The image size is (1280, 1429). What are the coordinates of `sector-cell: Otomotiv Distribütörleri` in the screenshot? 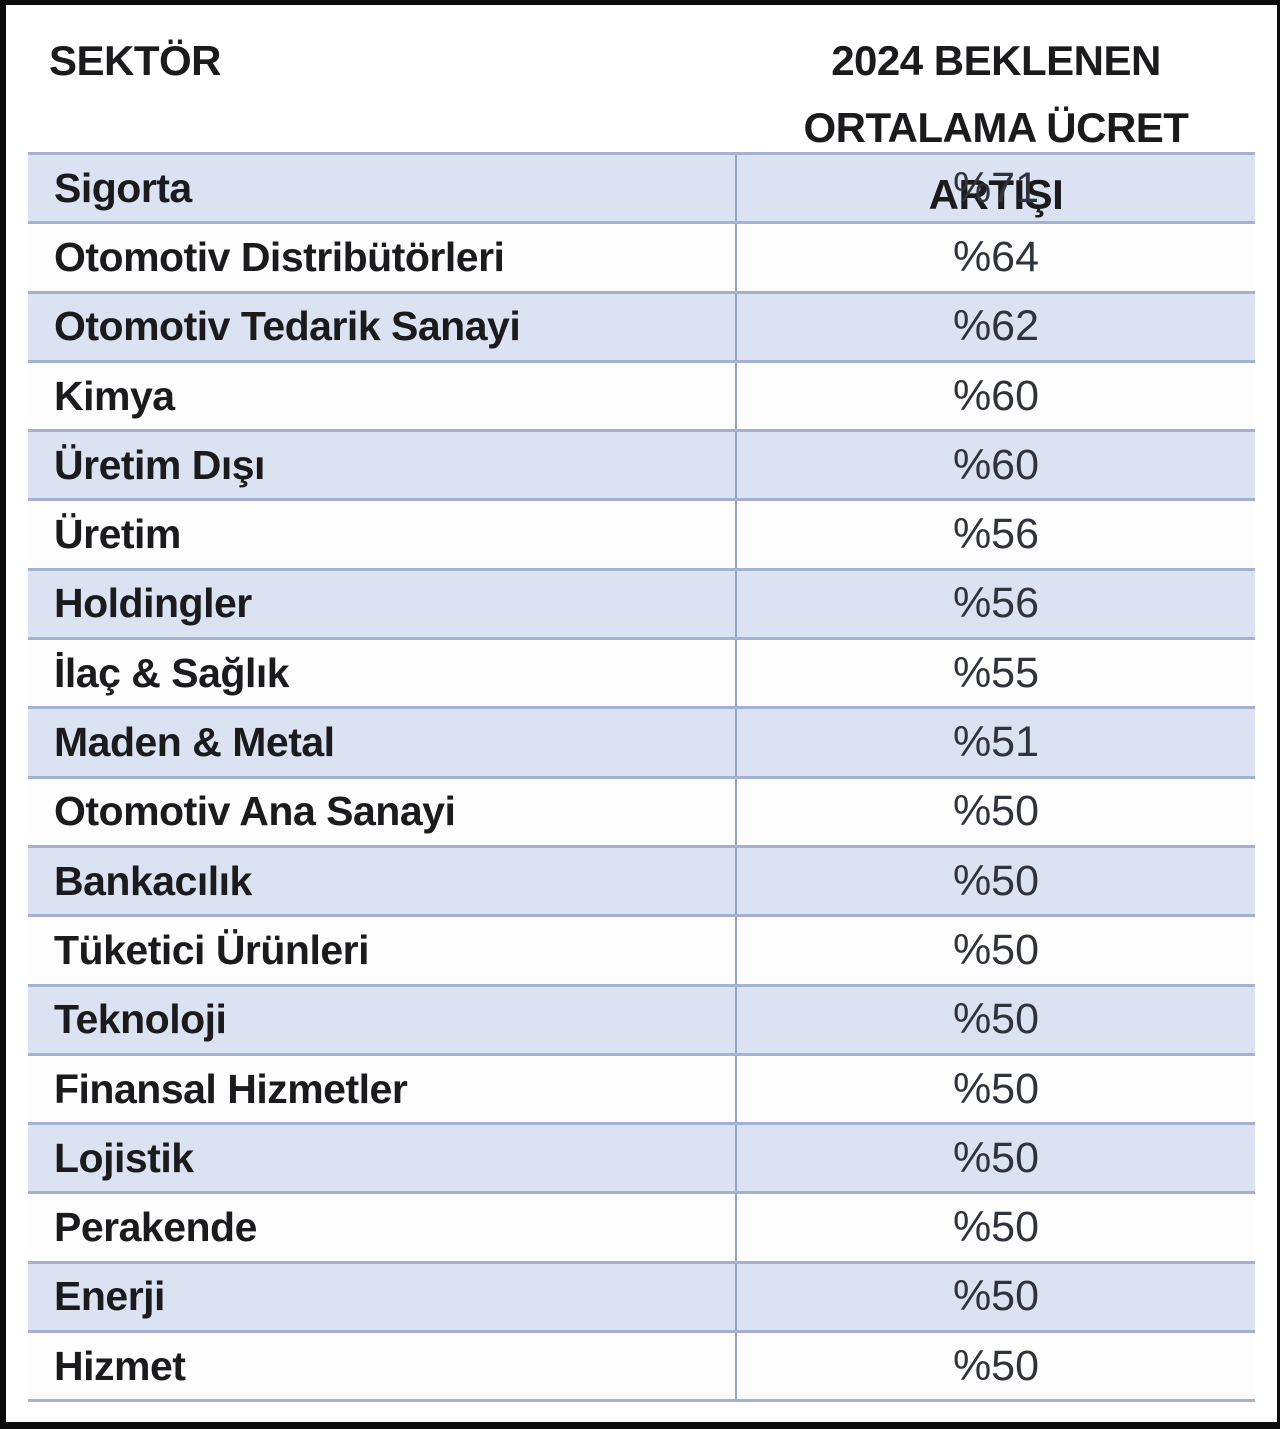 It's located at (382, 257).